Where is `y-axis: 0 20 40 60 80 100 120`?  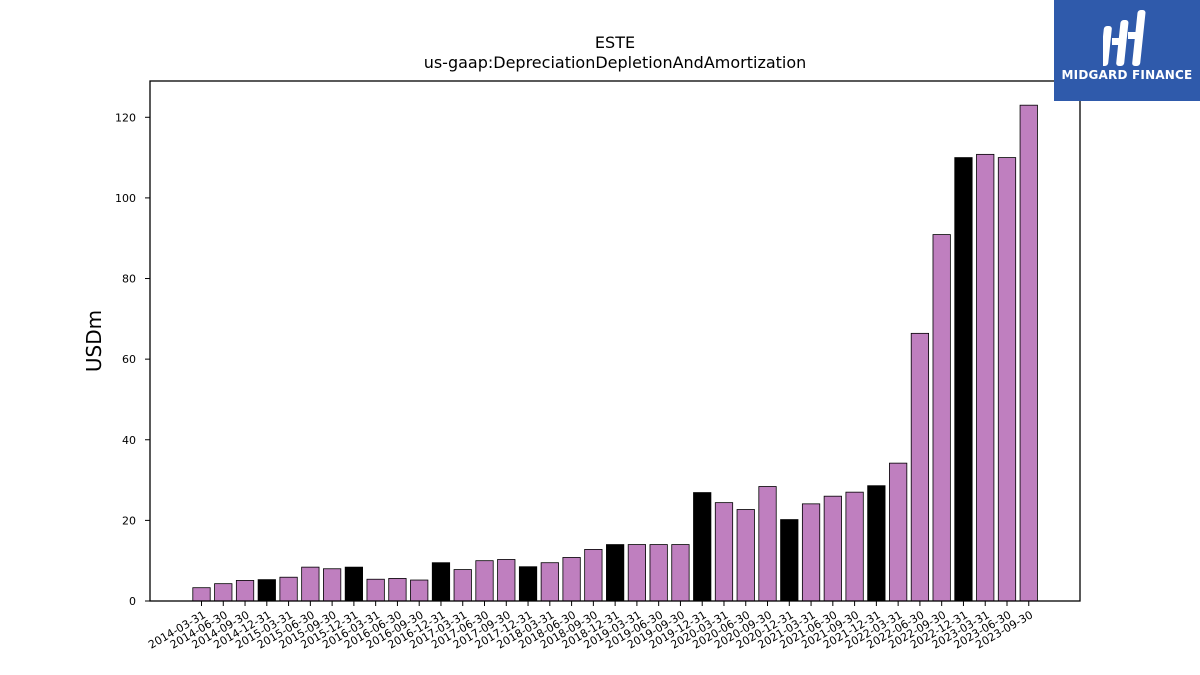
y-axis: 0 20 40 60 80 100 120 is located at coordinates (132, 359).